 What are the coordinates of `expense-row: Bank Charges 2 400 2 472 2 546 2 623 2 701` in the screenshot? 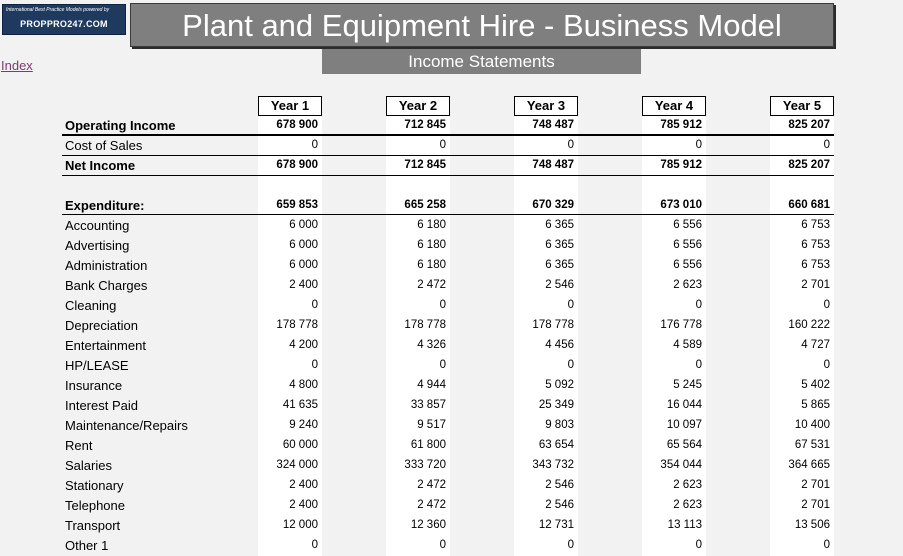 It's located at (448, 286).